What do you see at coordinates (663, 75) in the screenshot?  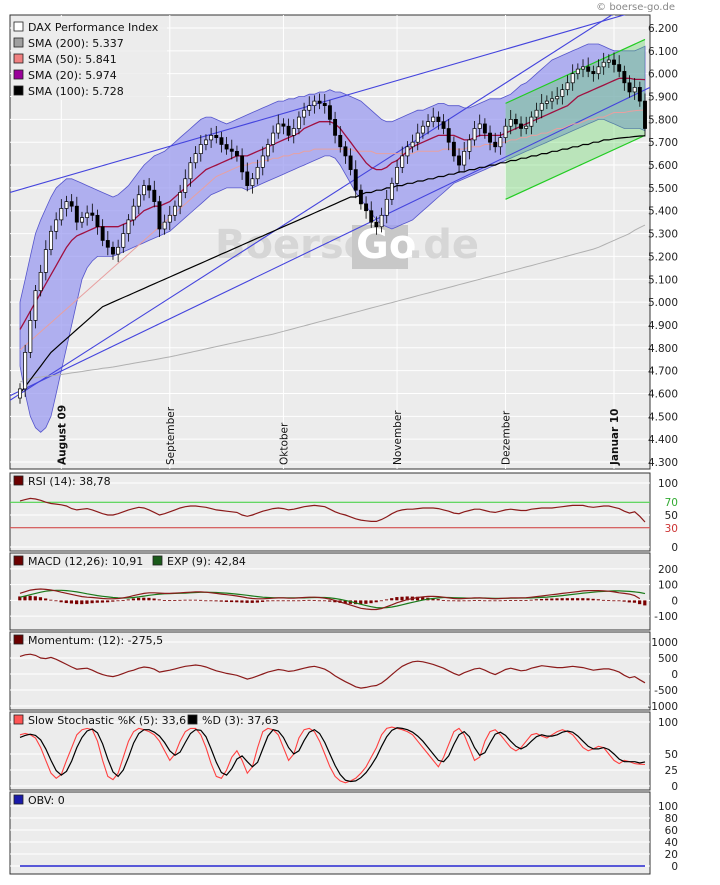 I see `price-tick-label: 6.000` at bounding box center [663, 75].